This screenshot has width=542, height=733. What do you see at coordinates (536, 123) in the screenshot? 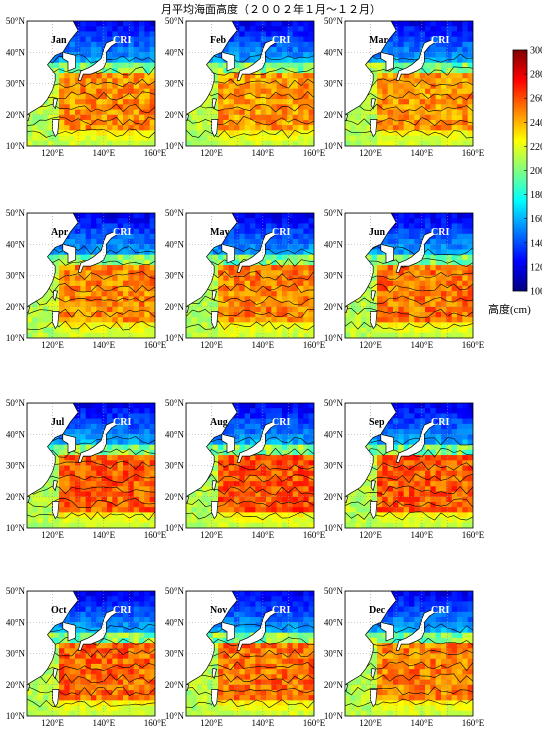
I see `colorbar-tick-label: 240` at bounding box center [536, 123].